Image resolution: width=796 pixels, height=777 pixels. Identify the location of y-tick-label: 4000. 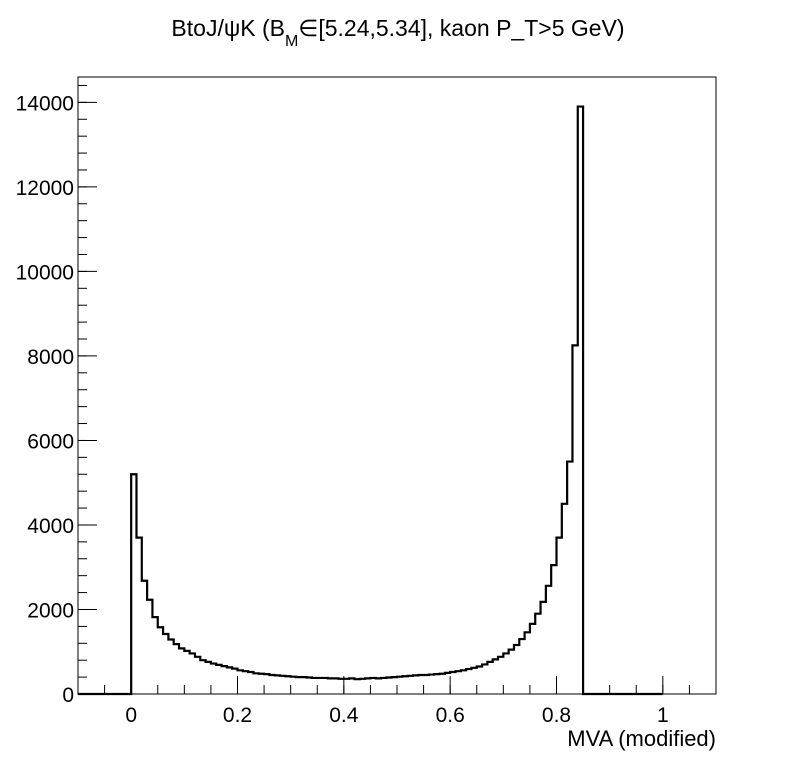
(50, 526).